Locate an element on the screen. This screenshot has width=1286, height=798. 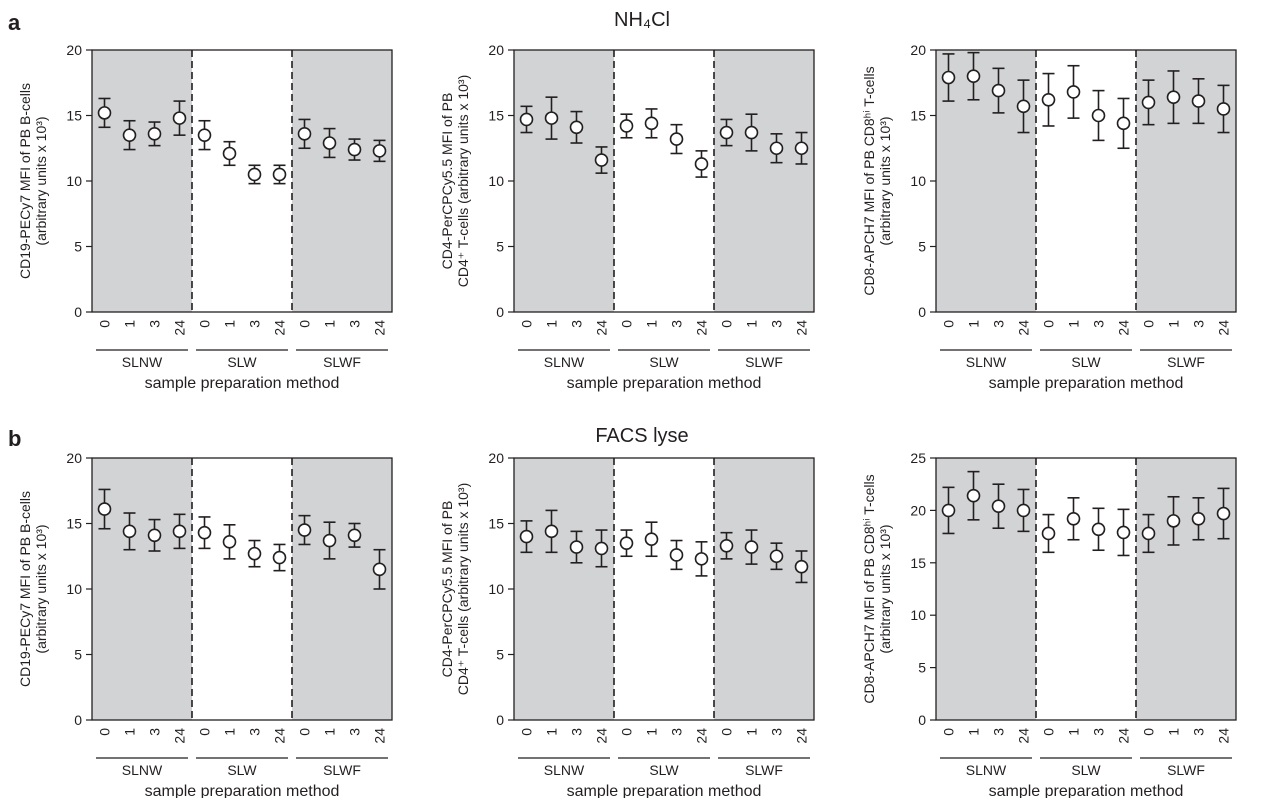
y-axis-units: CD4⁺ T-cells (arbitrary units x 10³) is located at coordinates (463, 181).